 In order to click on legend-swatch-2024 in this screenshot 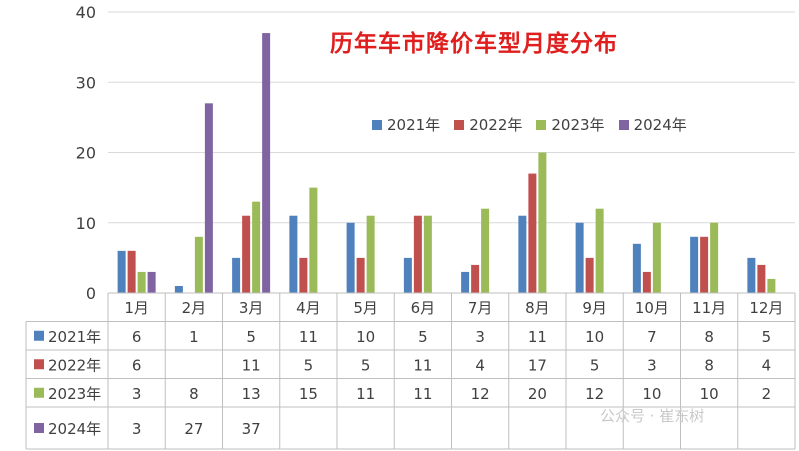, I will do `click(623, 124)`.